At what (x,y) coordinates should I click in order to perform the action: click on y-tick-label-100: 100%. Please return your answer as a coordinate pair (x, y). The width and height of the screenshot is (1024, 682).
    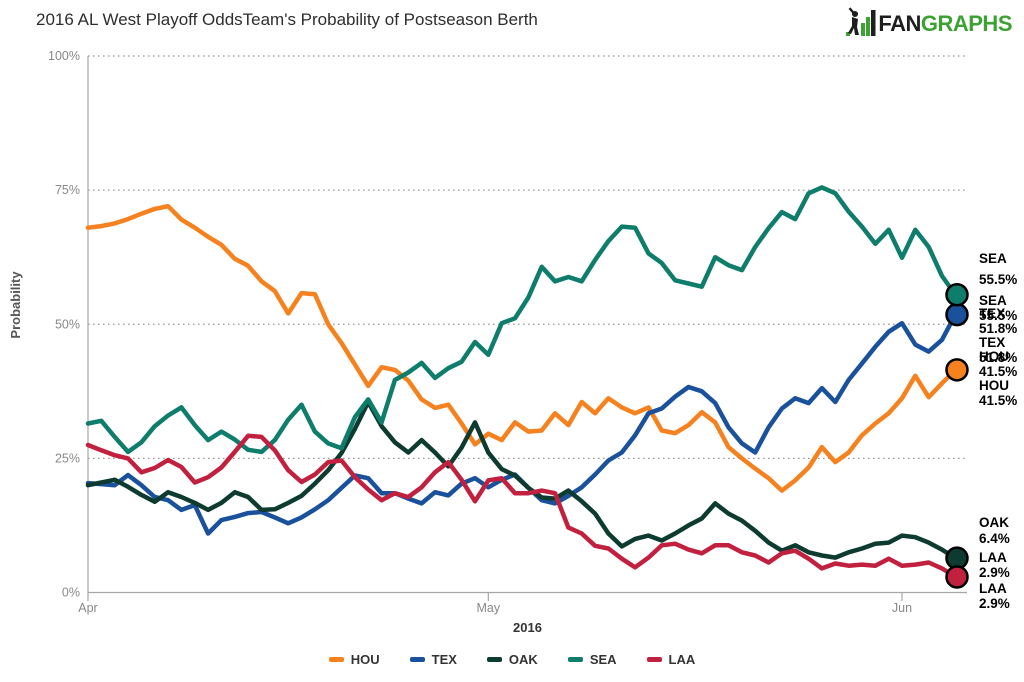
    Looking at the image, I should click on (64, 56).